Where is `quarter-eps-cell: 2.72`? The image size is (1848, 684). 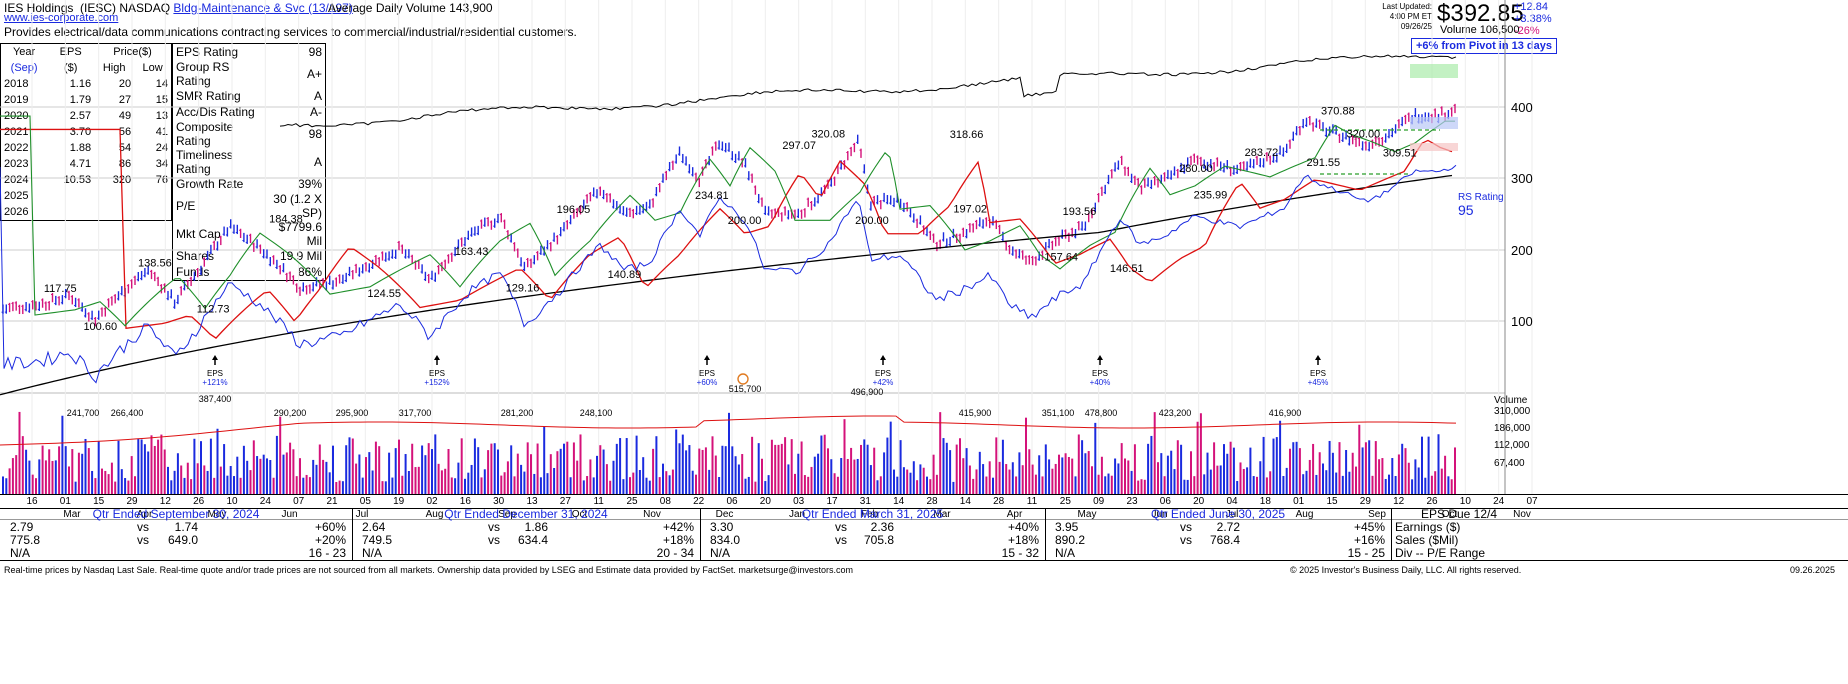 quarter-eps-cell: 2.72 is located at coordinates (1228, 527).